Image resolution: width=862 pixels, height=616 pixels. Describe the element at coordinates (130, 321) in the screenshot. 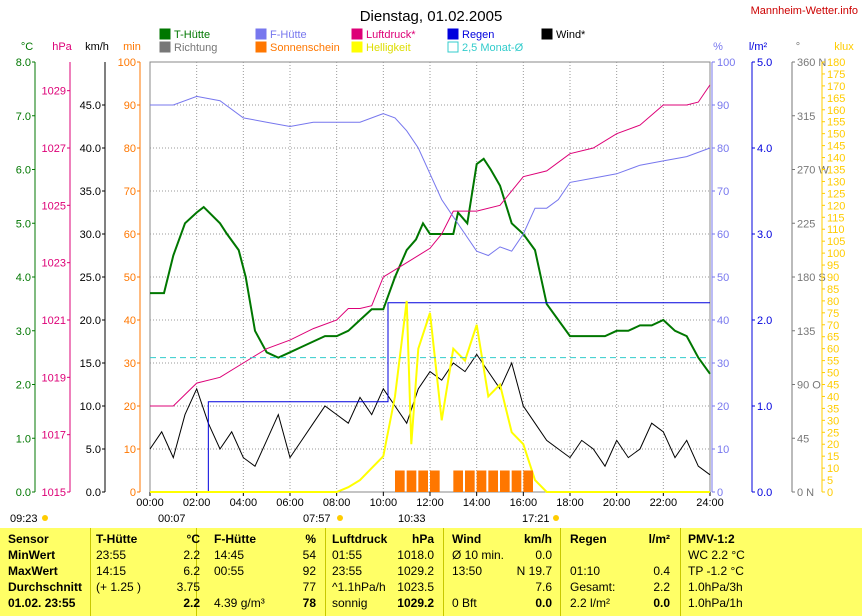

I see `left-axis-tick-label: 40` at that location.